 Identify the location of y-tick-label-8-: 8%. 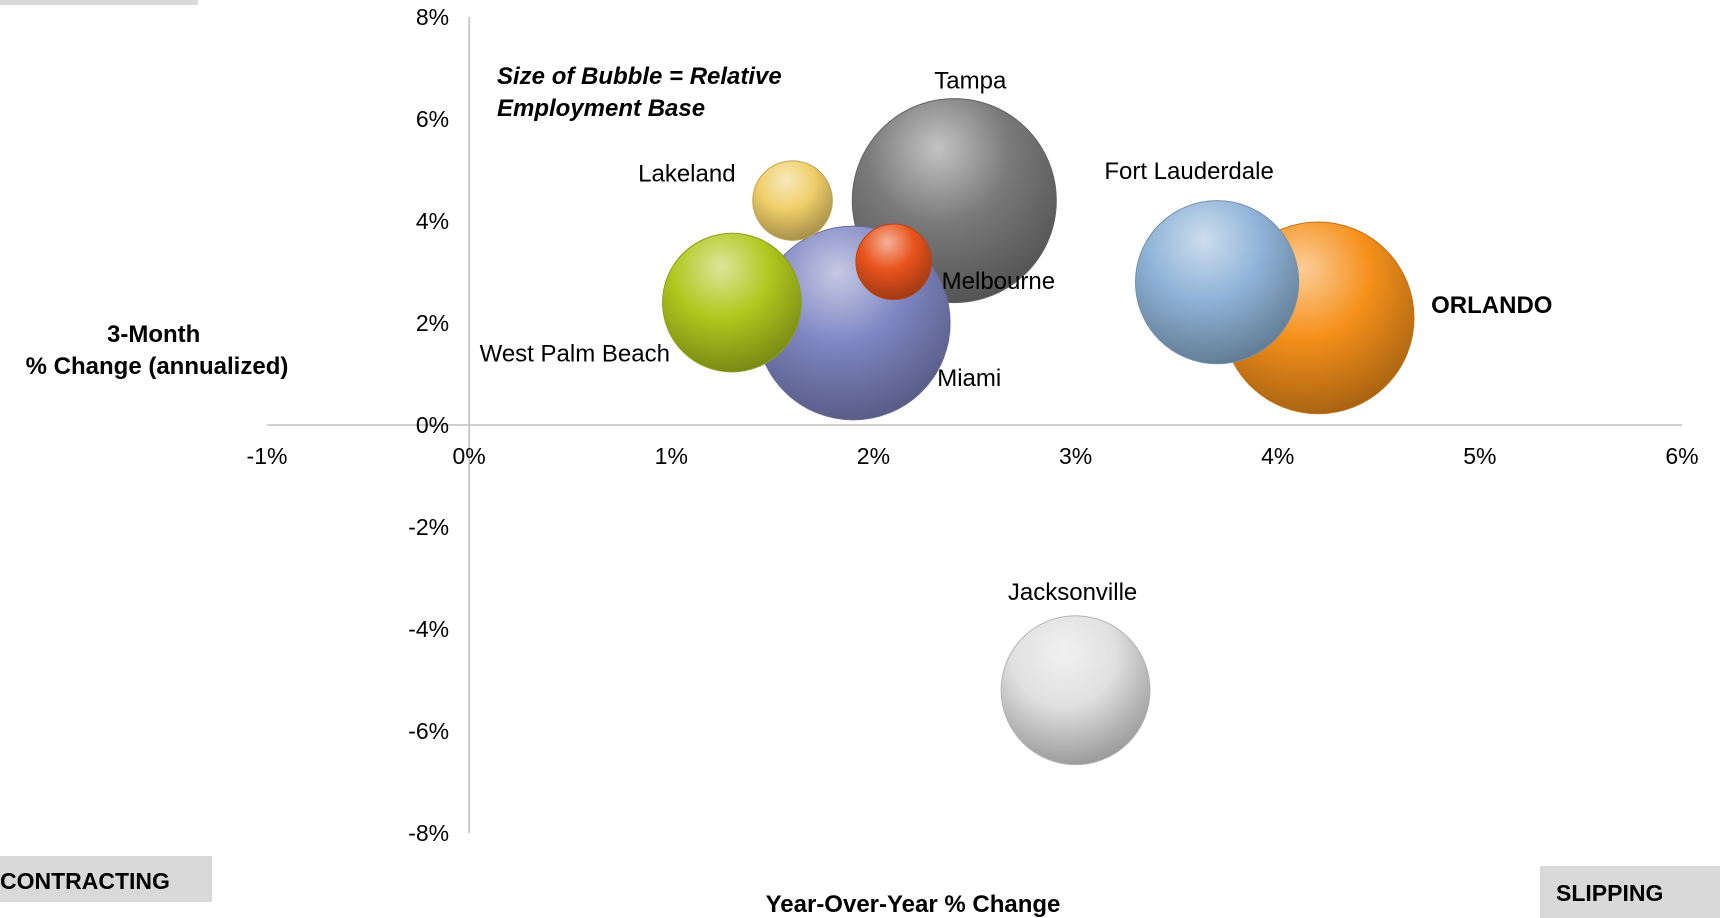
(432, 17).